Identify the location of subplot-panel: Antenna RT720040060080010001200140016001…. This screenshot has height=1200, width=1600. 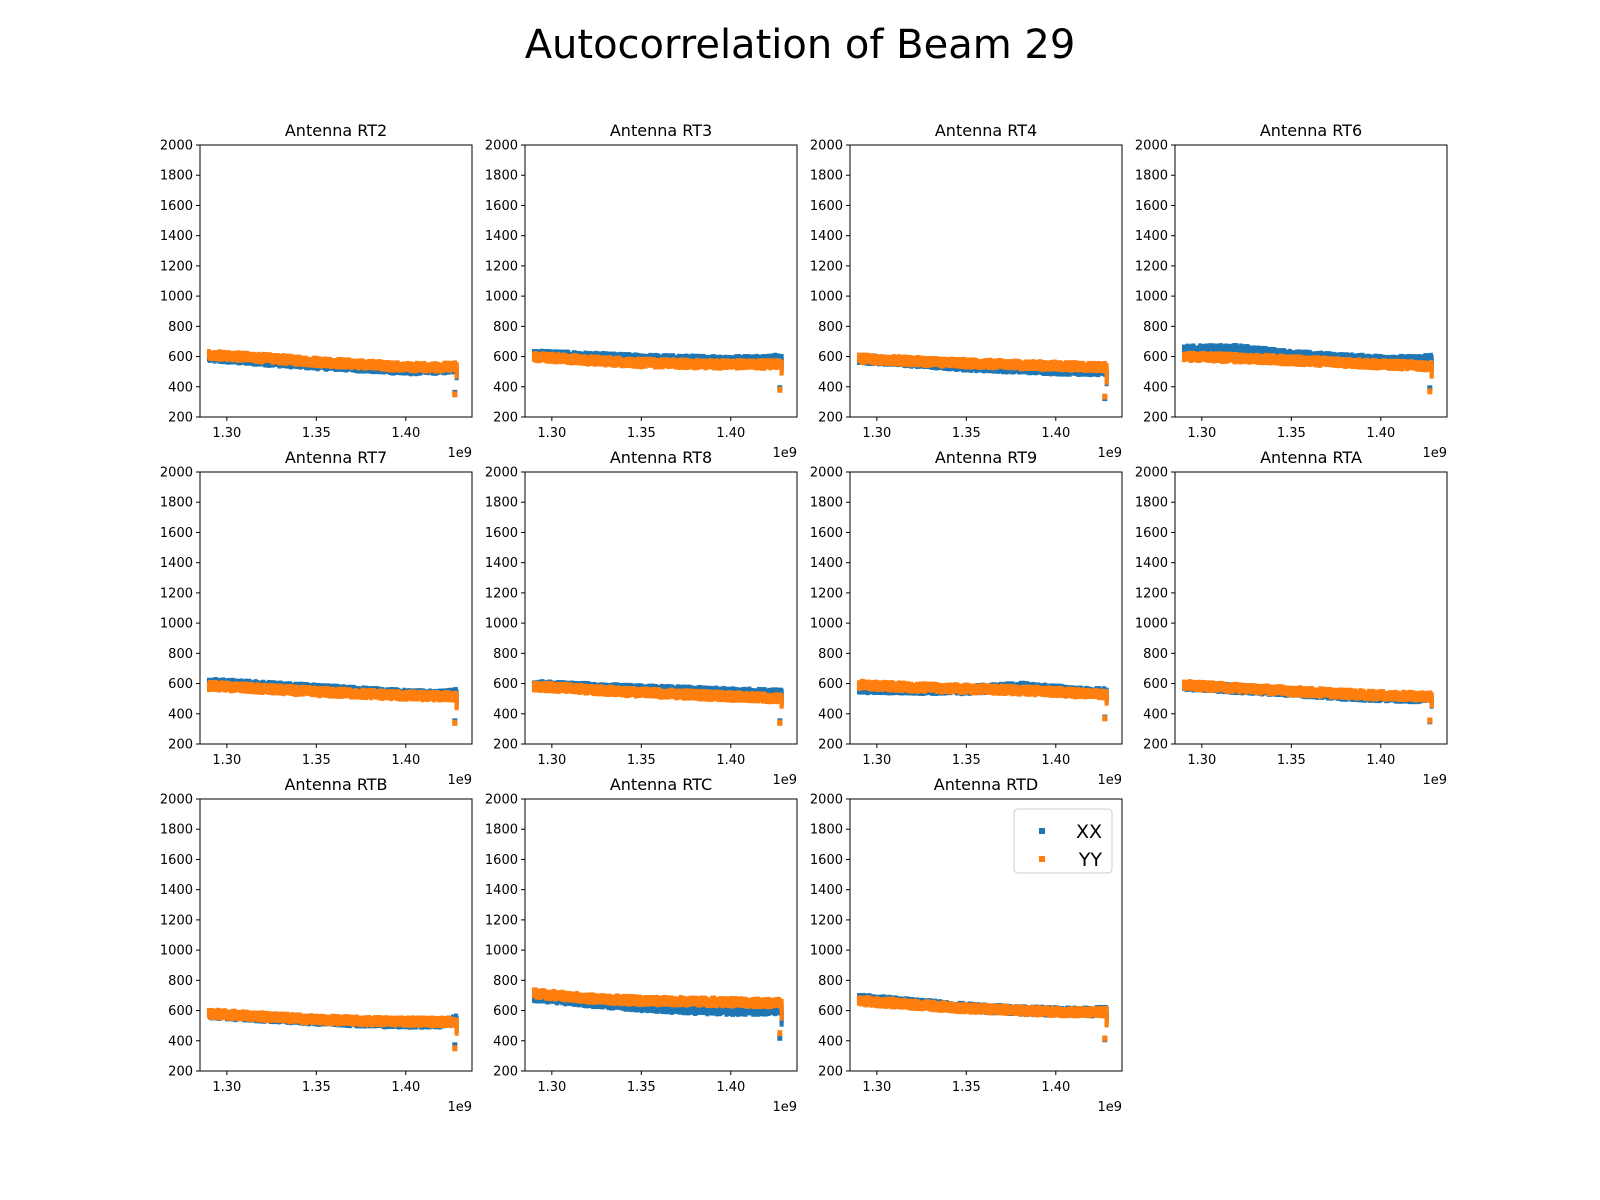
(316, 618).